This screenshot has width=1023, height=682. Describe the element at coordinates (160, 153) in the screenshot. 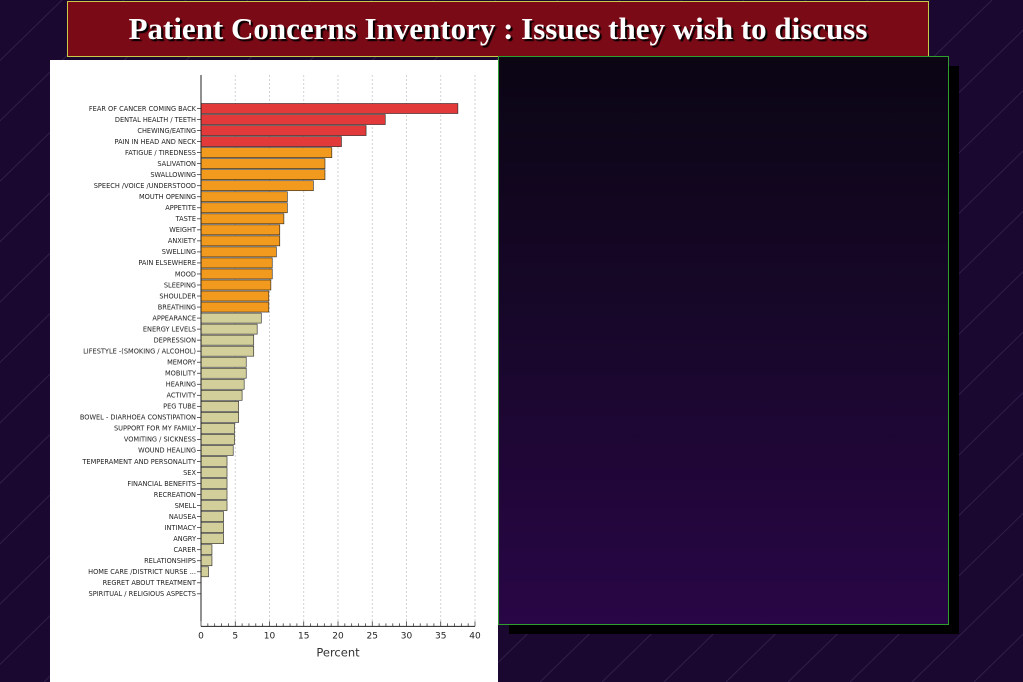

I see `category-label: FATIGUE / TIREDNESS` at that location.